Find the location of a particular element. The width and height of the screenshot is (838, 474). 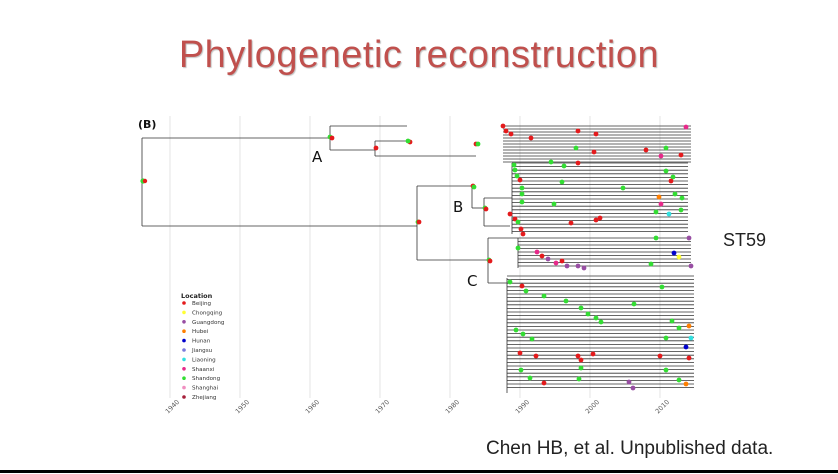

legend-entry-6: Liaoning is located at coordinates (204, 360).